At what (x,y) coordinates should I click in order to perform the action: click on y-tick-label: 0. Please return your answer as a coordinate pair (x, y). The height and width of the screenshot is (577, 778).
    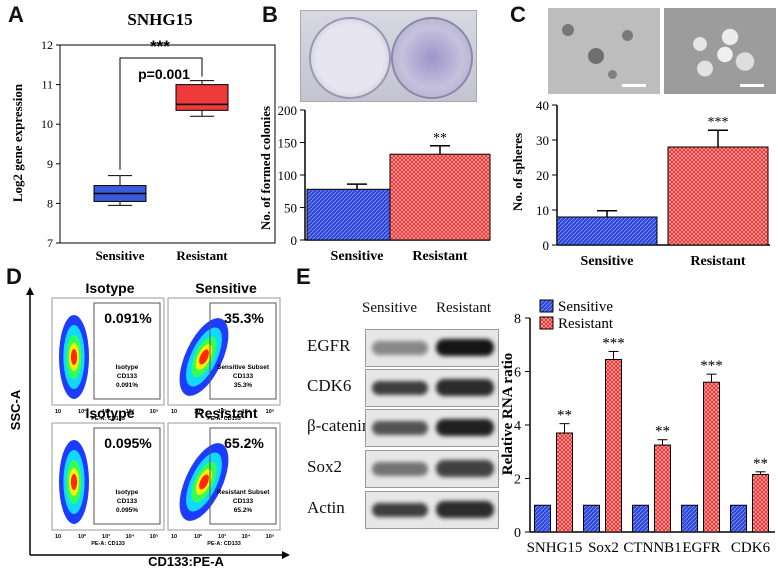
    Looking at the image, I should click on (546, 245).